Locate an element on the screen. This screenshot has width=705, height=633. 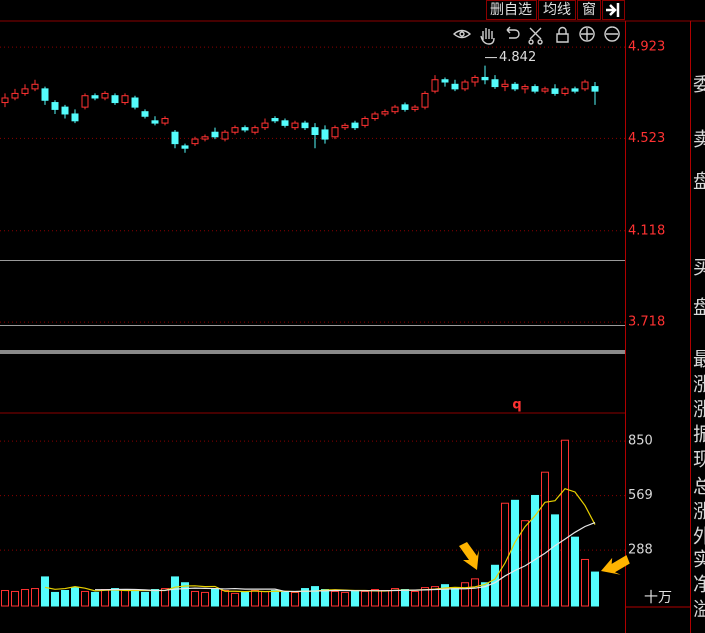
sidebar-label: 卖 is located at coordinates (699, 140).